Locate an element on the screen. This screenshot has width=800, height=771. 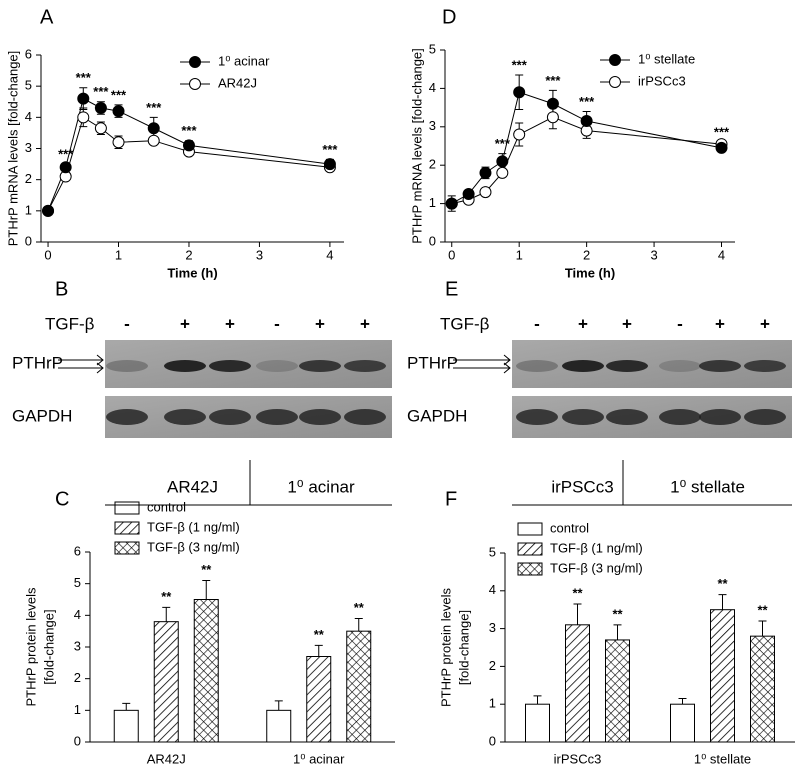
x-tick-label: 3 is located at coordinates (653, 254).